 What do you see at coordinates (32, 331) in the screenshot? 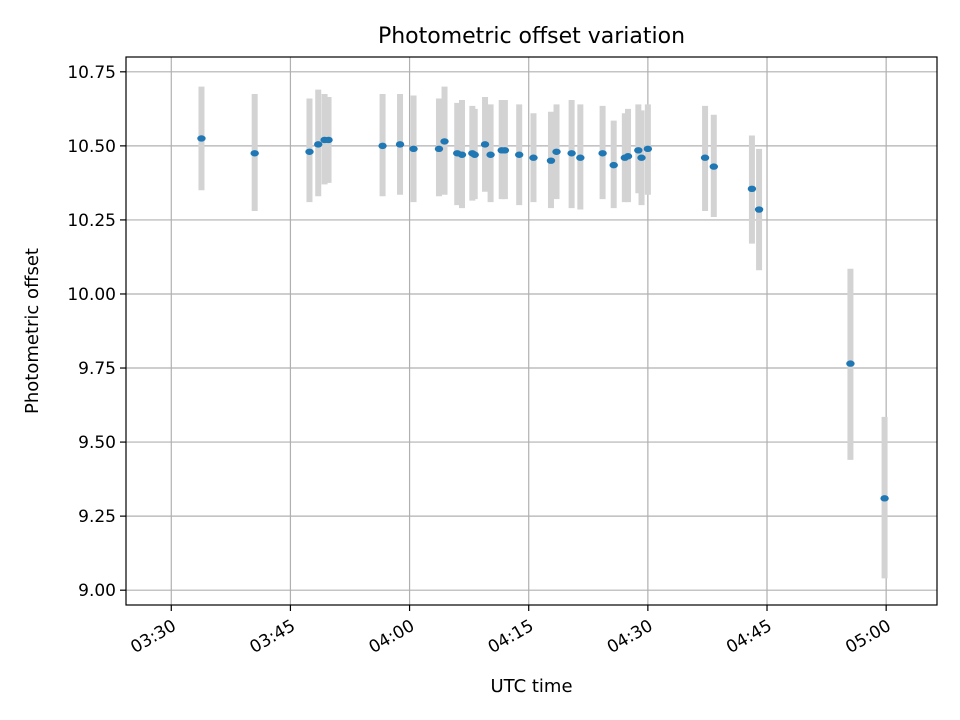
I see `y-axis-title: Photometric offset` at bounding box center [32, 331].